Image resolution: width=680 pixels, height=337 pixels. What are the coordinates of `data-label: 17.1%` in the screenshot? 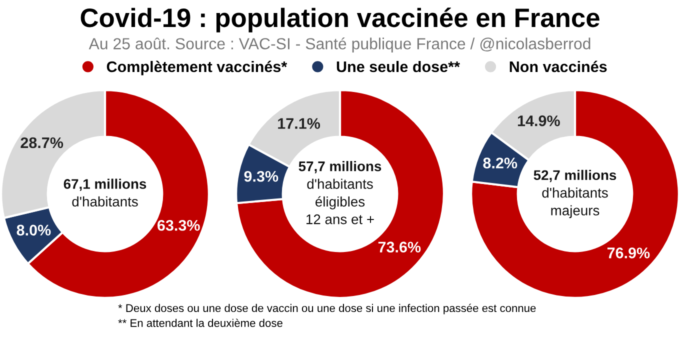 It's located at (299, 123).